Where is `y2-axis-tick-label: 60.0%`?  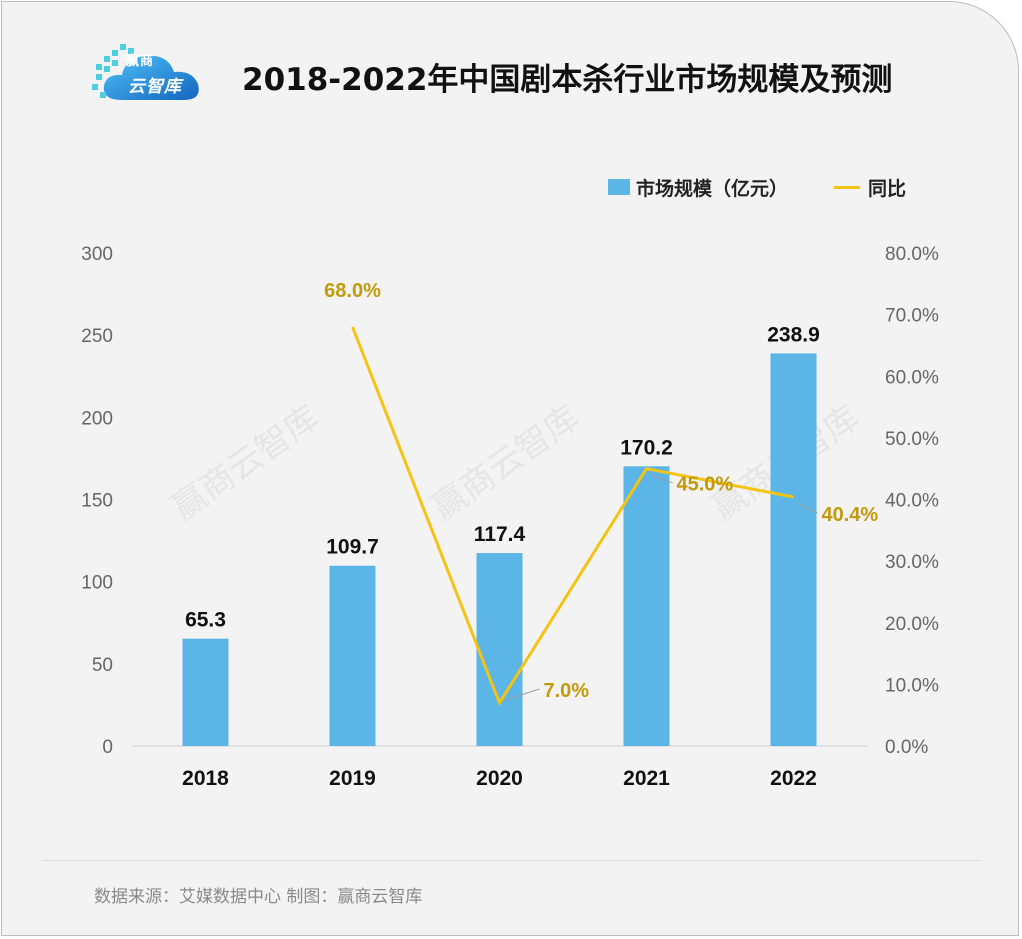 y2-axis-tick-label: 60.0% is located at coordinates (912, 377).